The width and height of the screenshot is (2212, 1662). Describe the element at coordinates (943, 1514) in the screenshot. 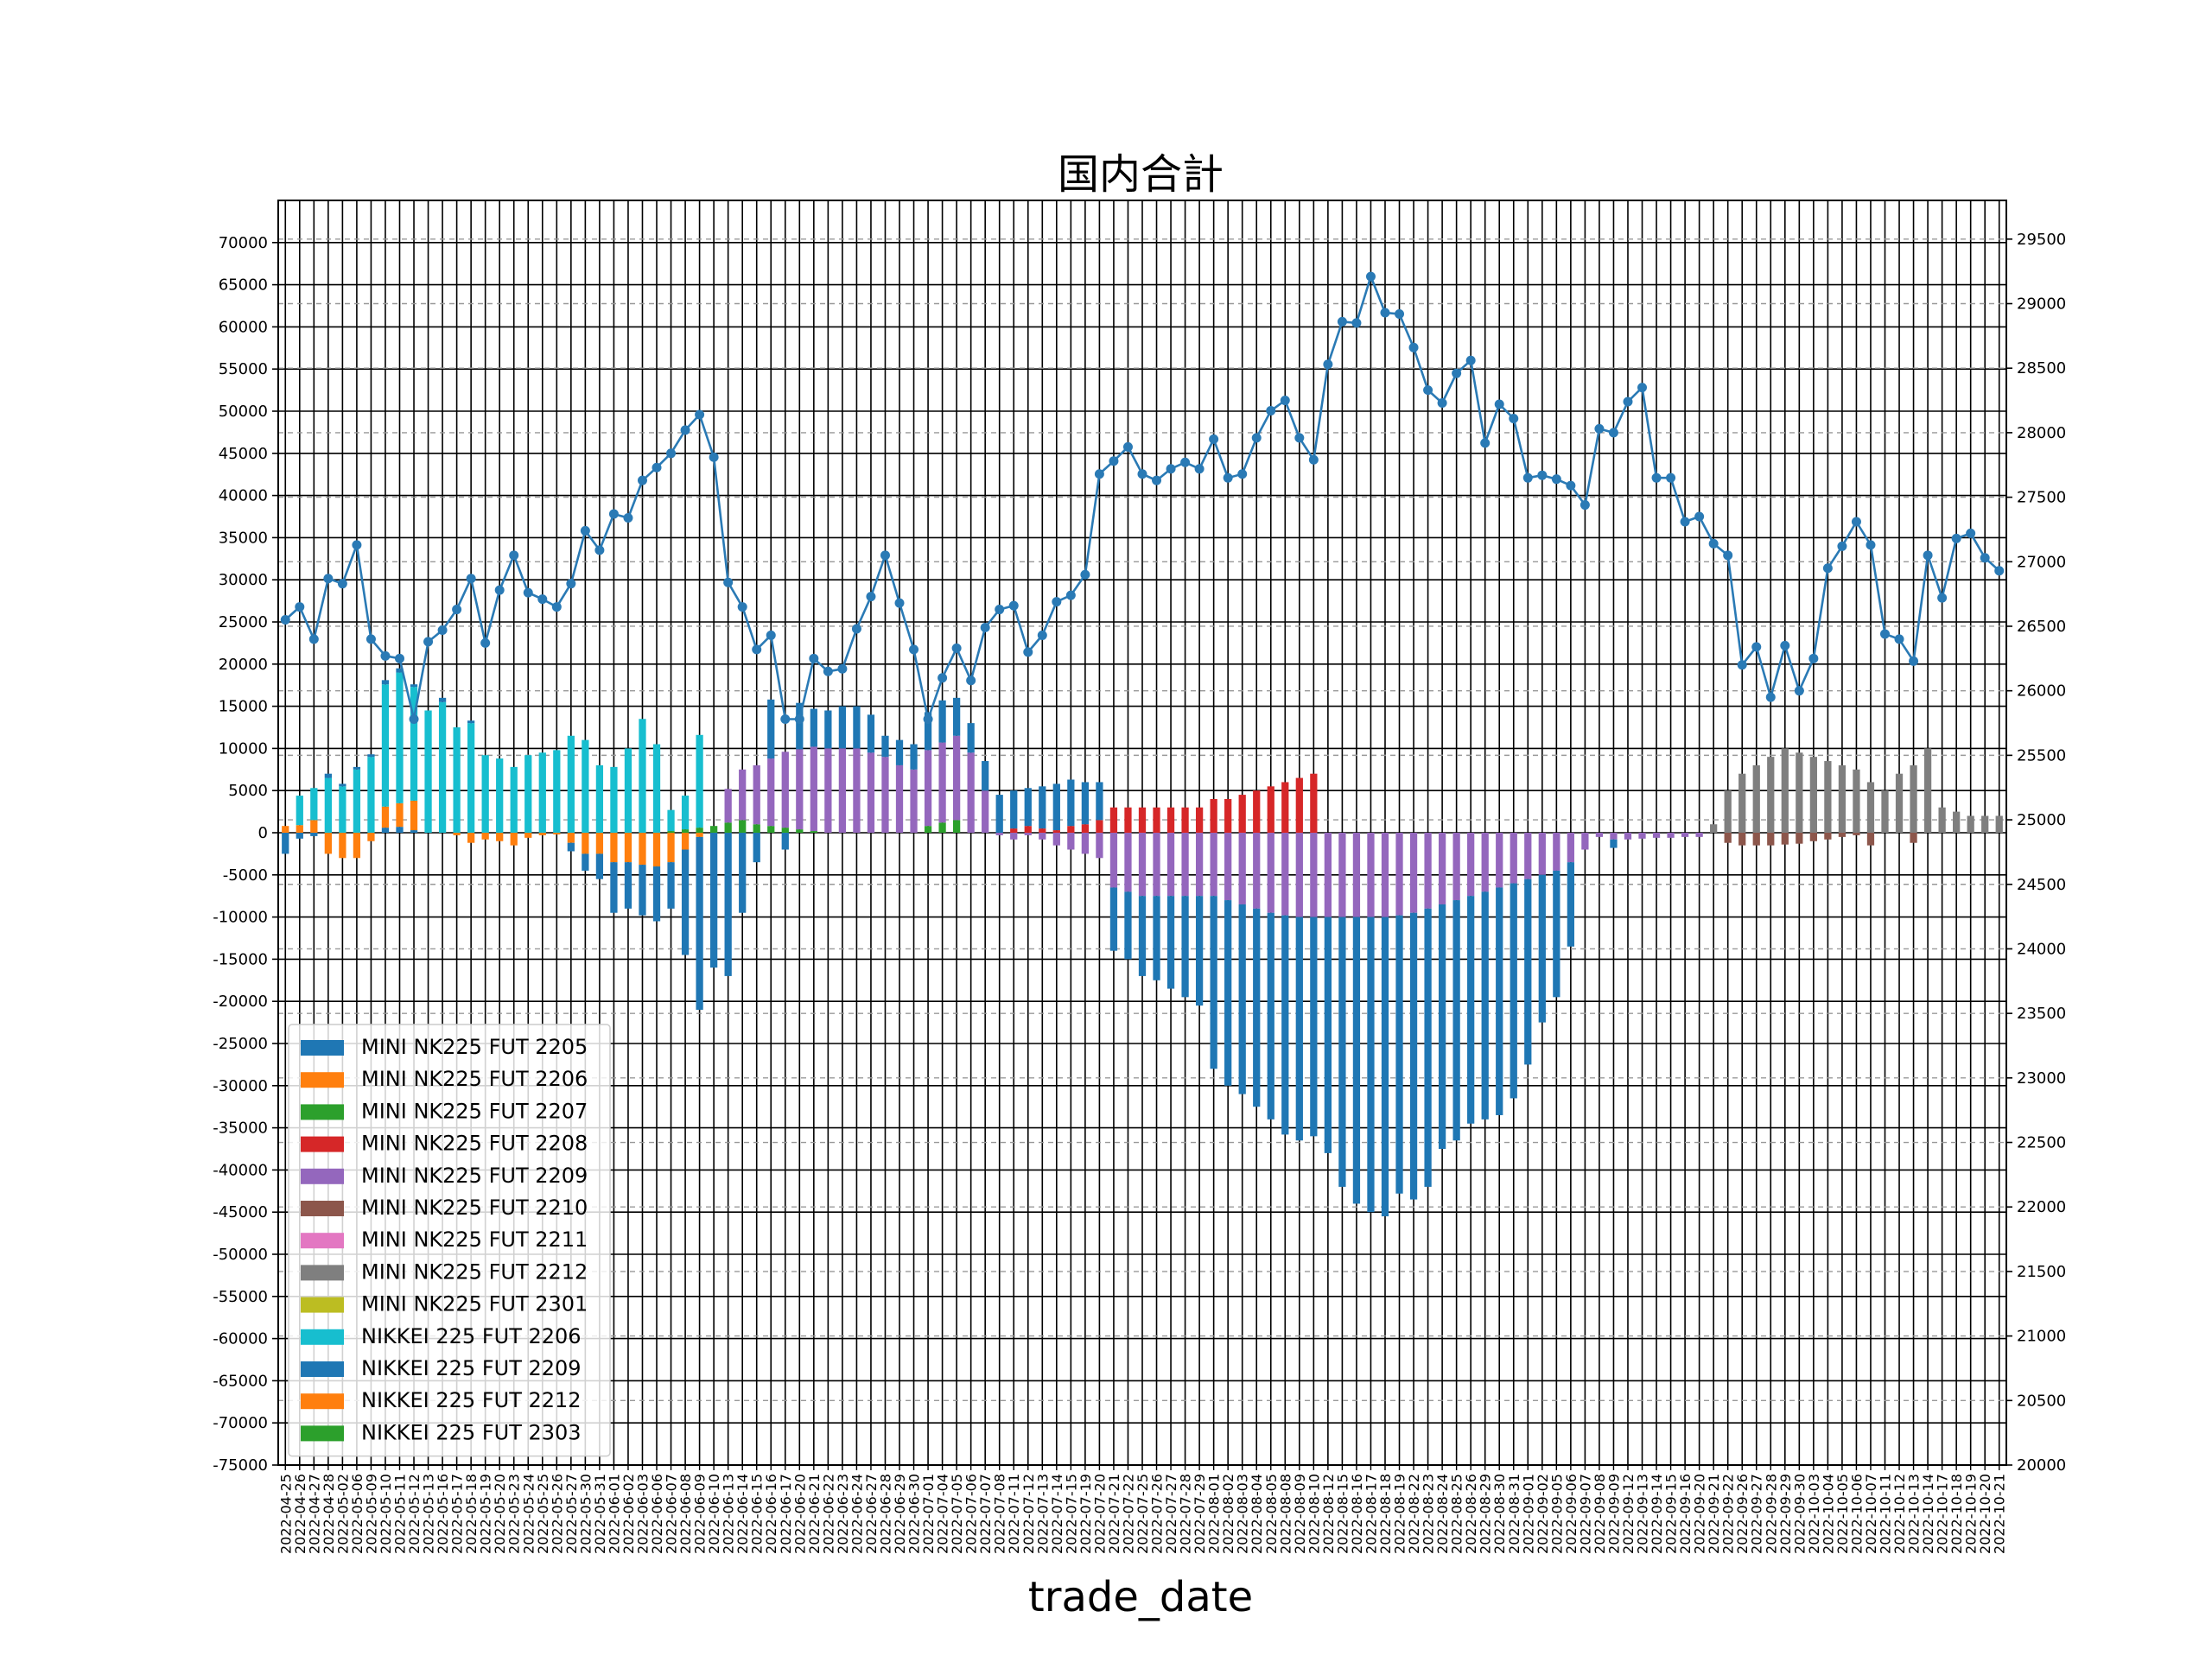

I see `x-tick-label: 2022-07-04` at that location.